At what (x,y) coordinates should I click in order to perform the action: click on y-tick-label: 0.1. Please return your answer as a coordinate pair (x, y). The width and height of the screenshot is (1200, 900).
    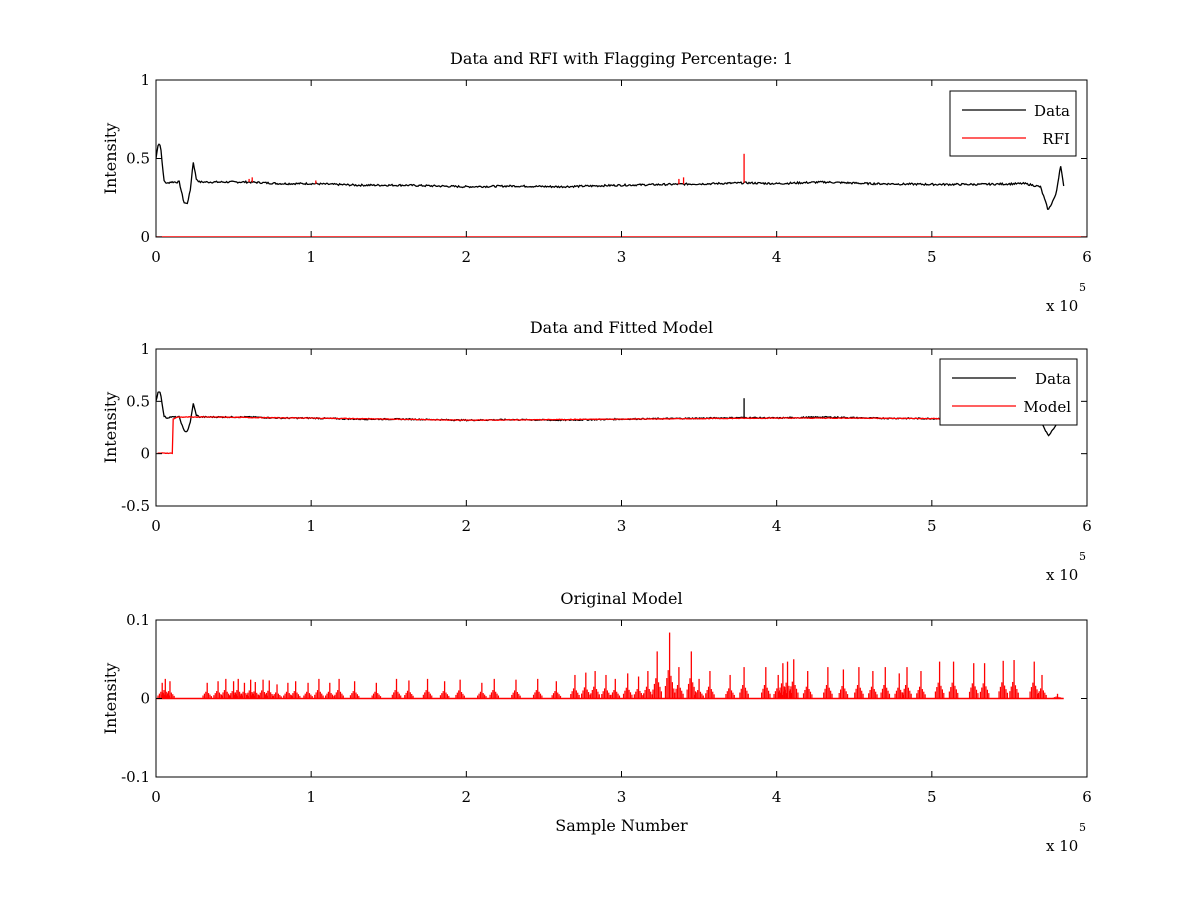
    Looking at the image, I should click on (138, 620).